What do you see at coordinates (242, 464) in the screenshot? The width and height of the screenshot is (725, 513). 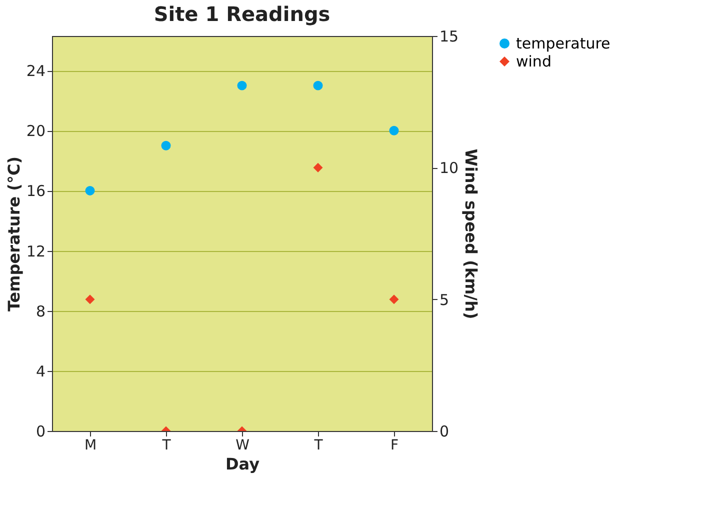 I see `x-axis-title: Day` at bounding box center [242, 464].